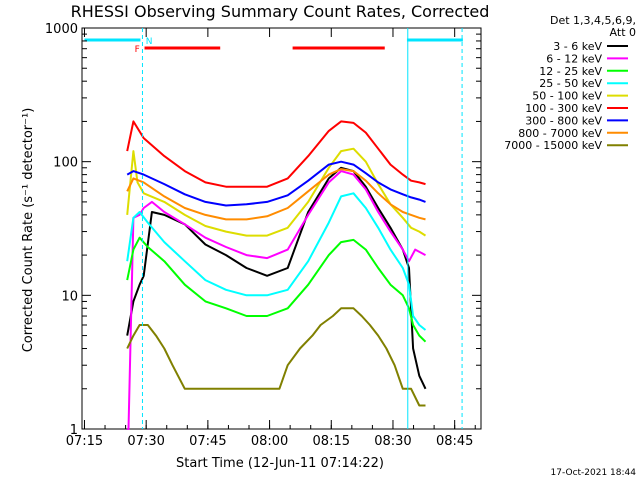 The image size is (640, 480). I want to click on x-tick-label: 08:00, so click(269, 441).